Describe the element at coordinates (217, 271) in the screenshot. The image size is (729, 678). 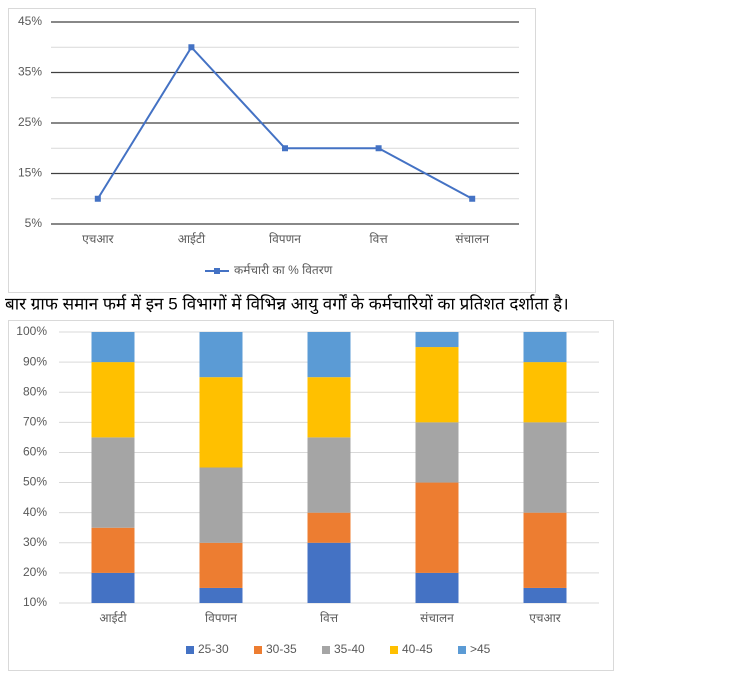
I see `legend-marker` at that location.